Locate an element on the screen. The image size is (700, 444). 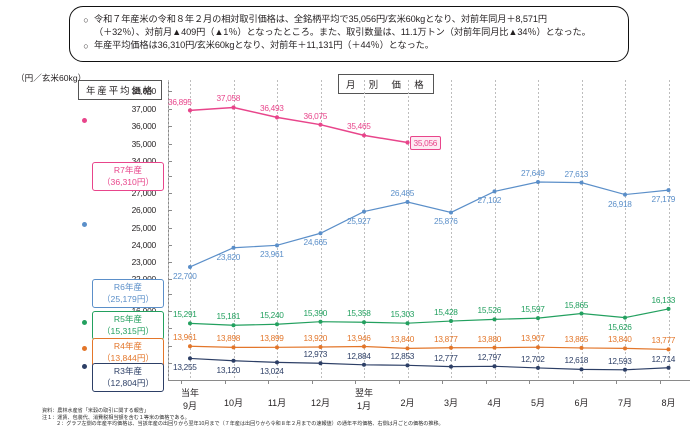
data-label-R3年産: 12,777 is located at coordinates (446, 357).